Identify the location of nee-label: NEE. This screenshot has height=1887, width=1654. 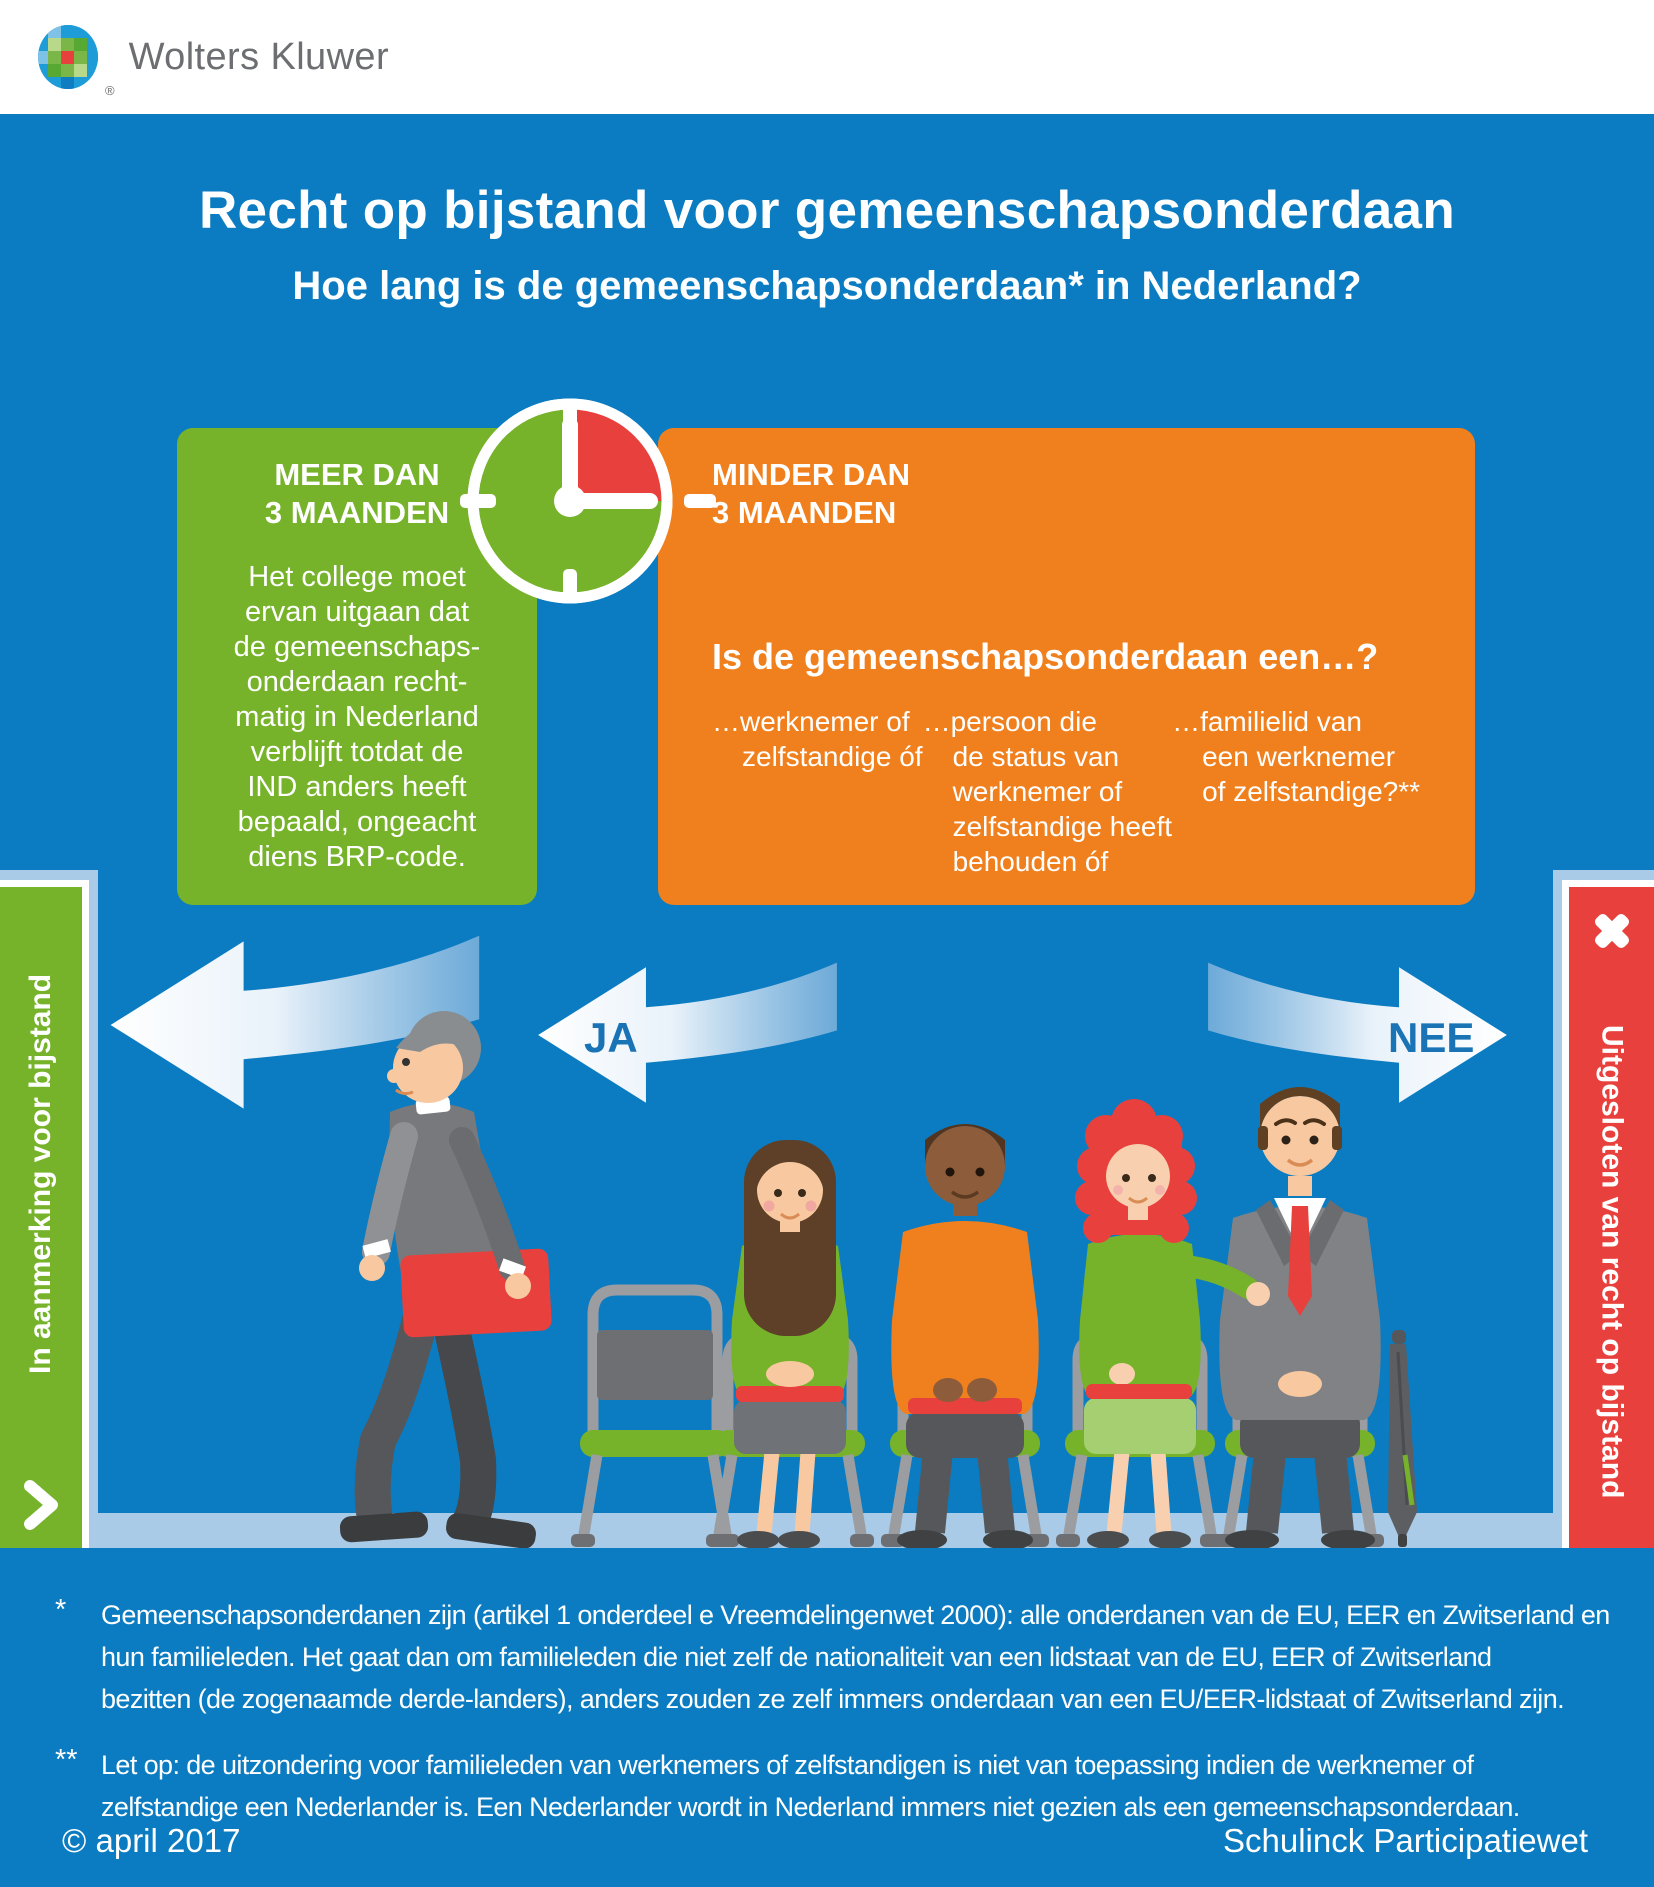
(1431, 1037).